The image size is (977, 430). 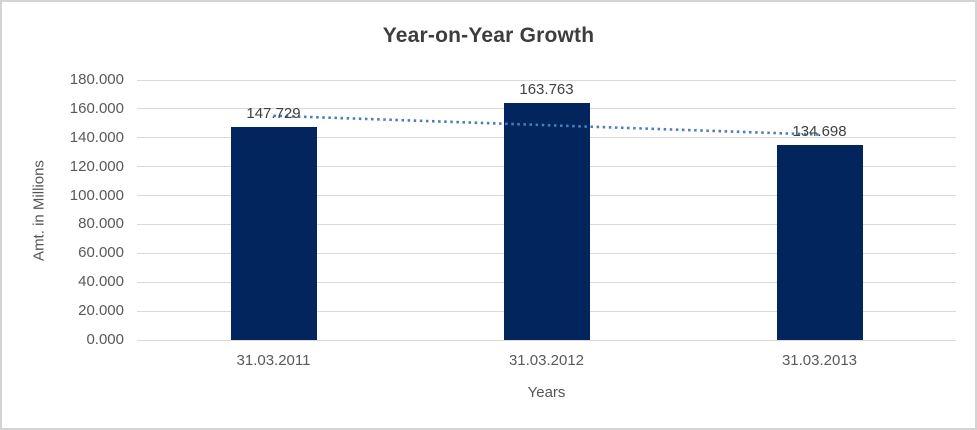 What do you see at coordinates (273, 360) in the screenshot?
I see `x-category-label: 31.03.2011` at bounding box center [273, 360].